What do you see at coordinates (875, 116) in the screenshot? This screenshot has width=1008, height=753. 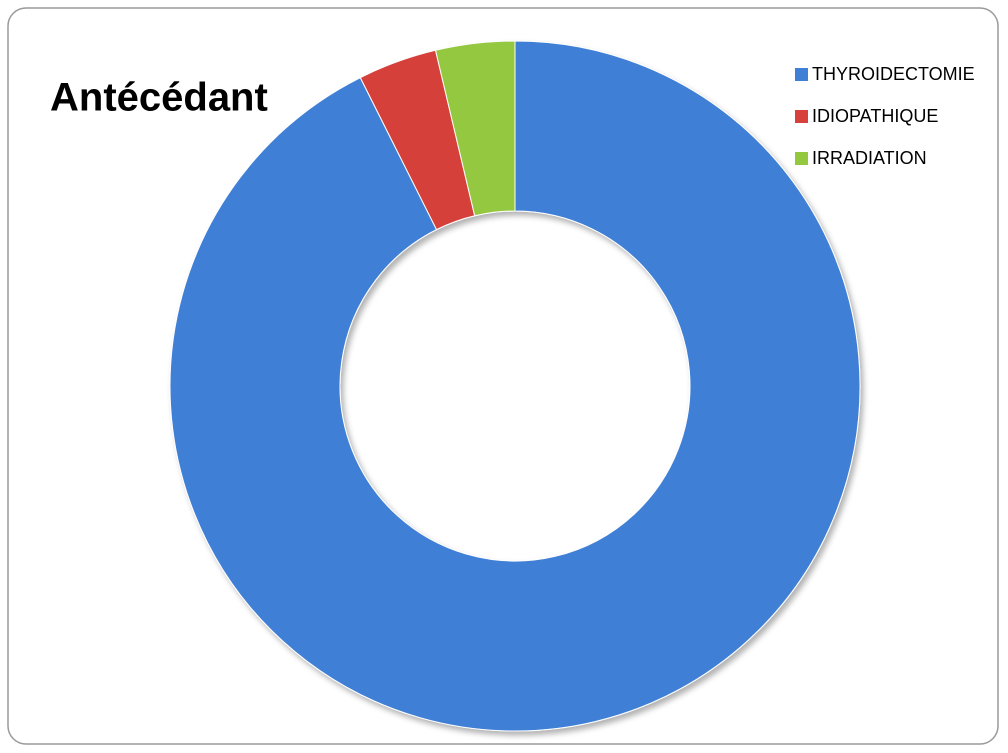 I see `legend-label: IDIOPATHIQUE` at bounding box center [875, 116].